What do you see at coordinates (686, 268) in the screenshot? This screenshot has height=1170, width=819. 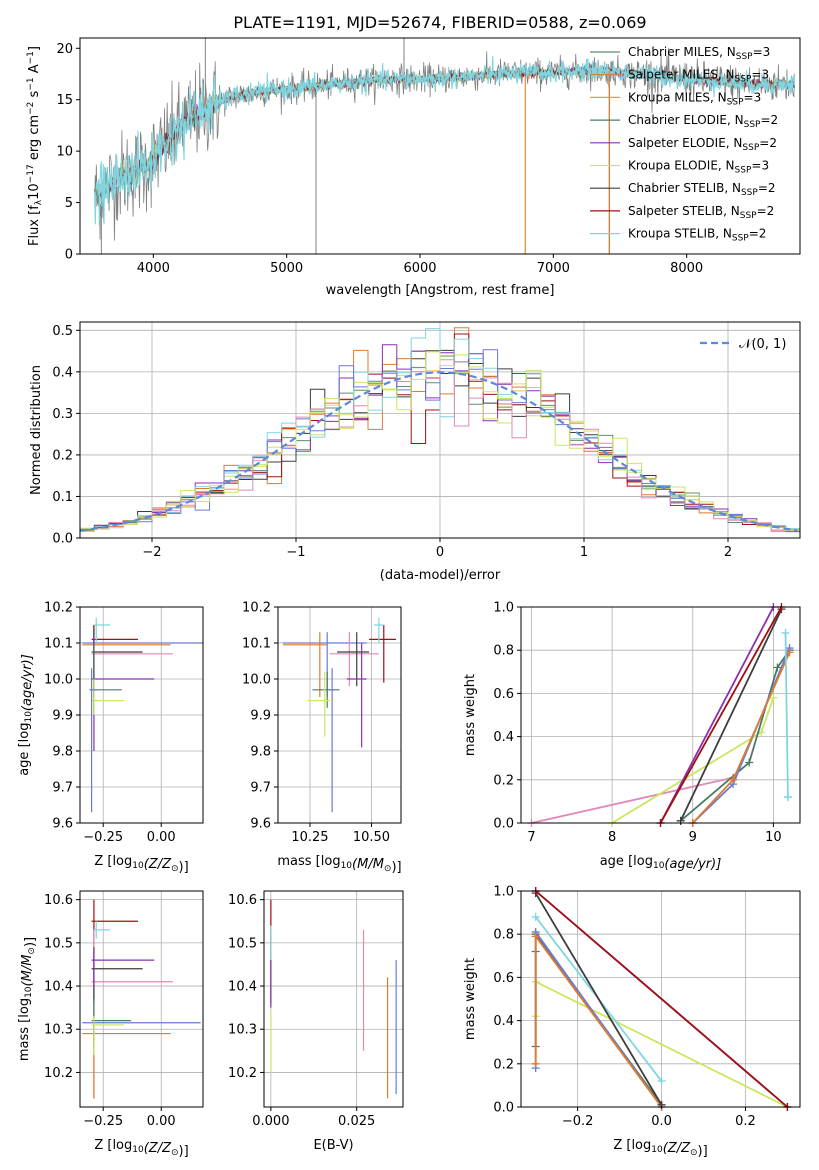 I see `x-tick-label: 8000` at bounding box center [686, 268].